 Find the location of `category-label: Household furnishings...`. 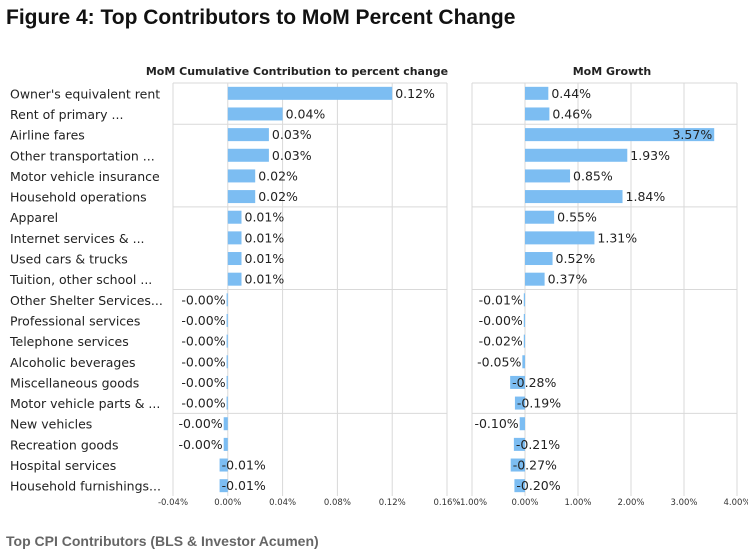

category-label: Household furnishings... is located at coordinates (85, 486).